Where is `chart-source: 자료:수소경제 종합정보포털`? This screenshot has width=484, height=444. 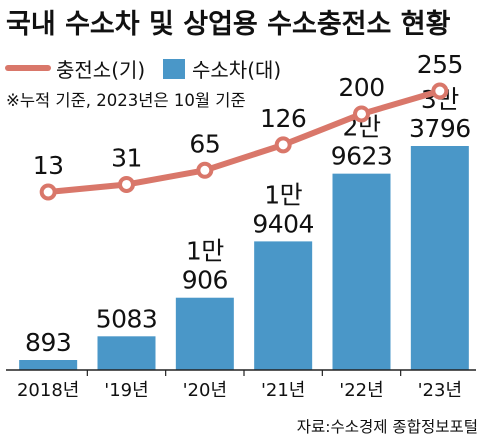
chart-source: 자료:수소경제 종합정보포털 is located at coordinates (387, 427).